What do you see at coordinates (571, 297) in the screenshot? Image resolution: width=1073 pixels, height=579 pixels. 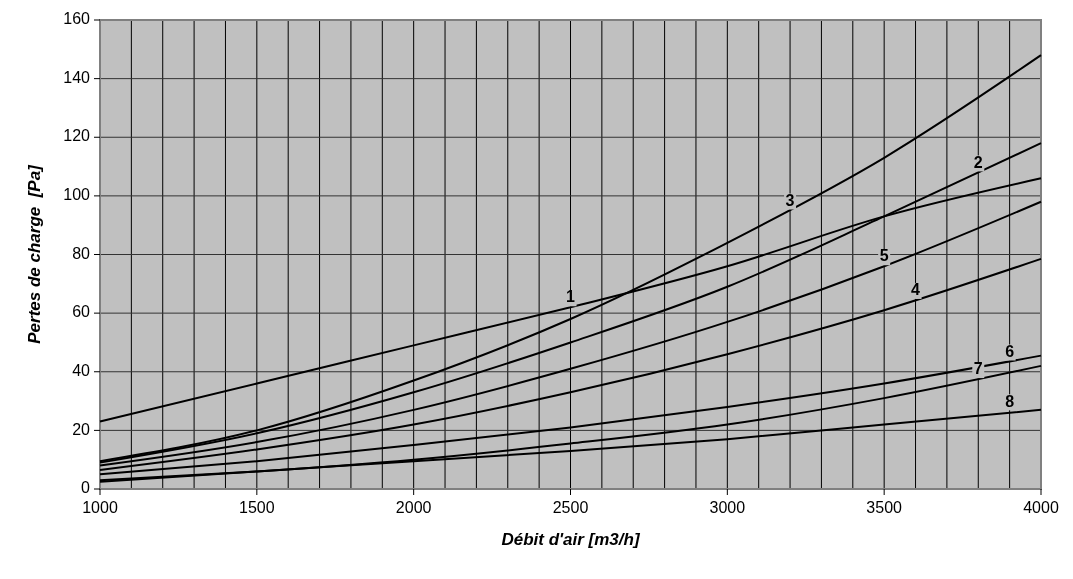 I see `annotation: 1` at bounding box center [571, 297].